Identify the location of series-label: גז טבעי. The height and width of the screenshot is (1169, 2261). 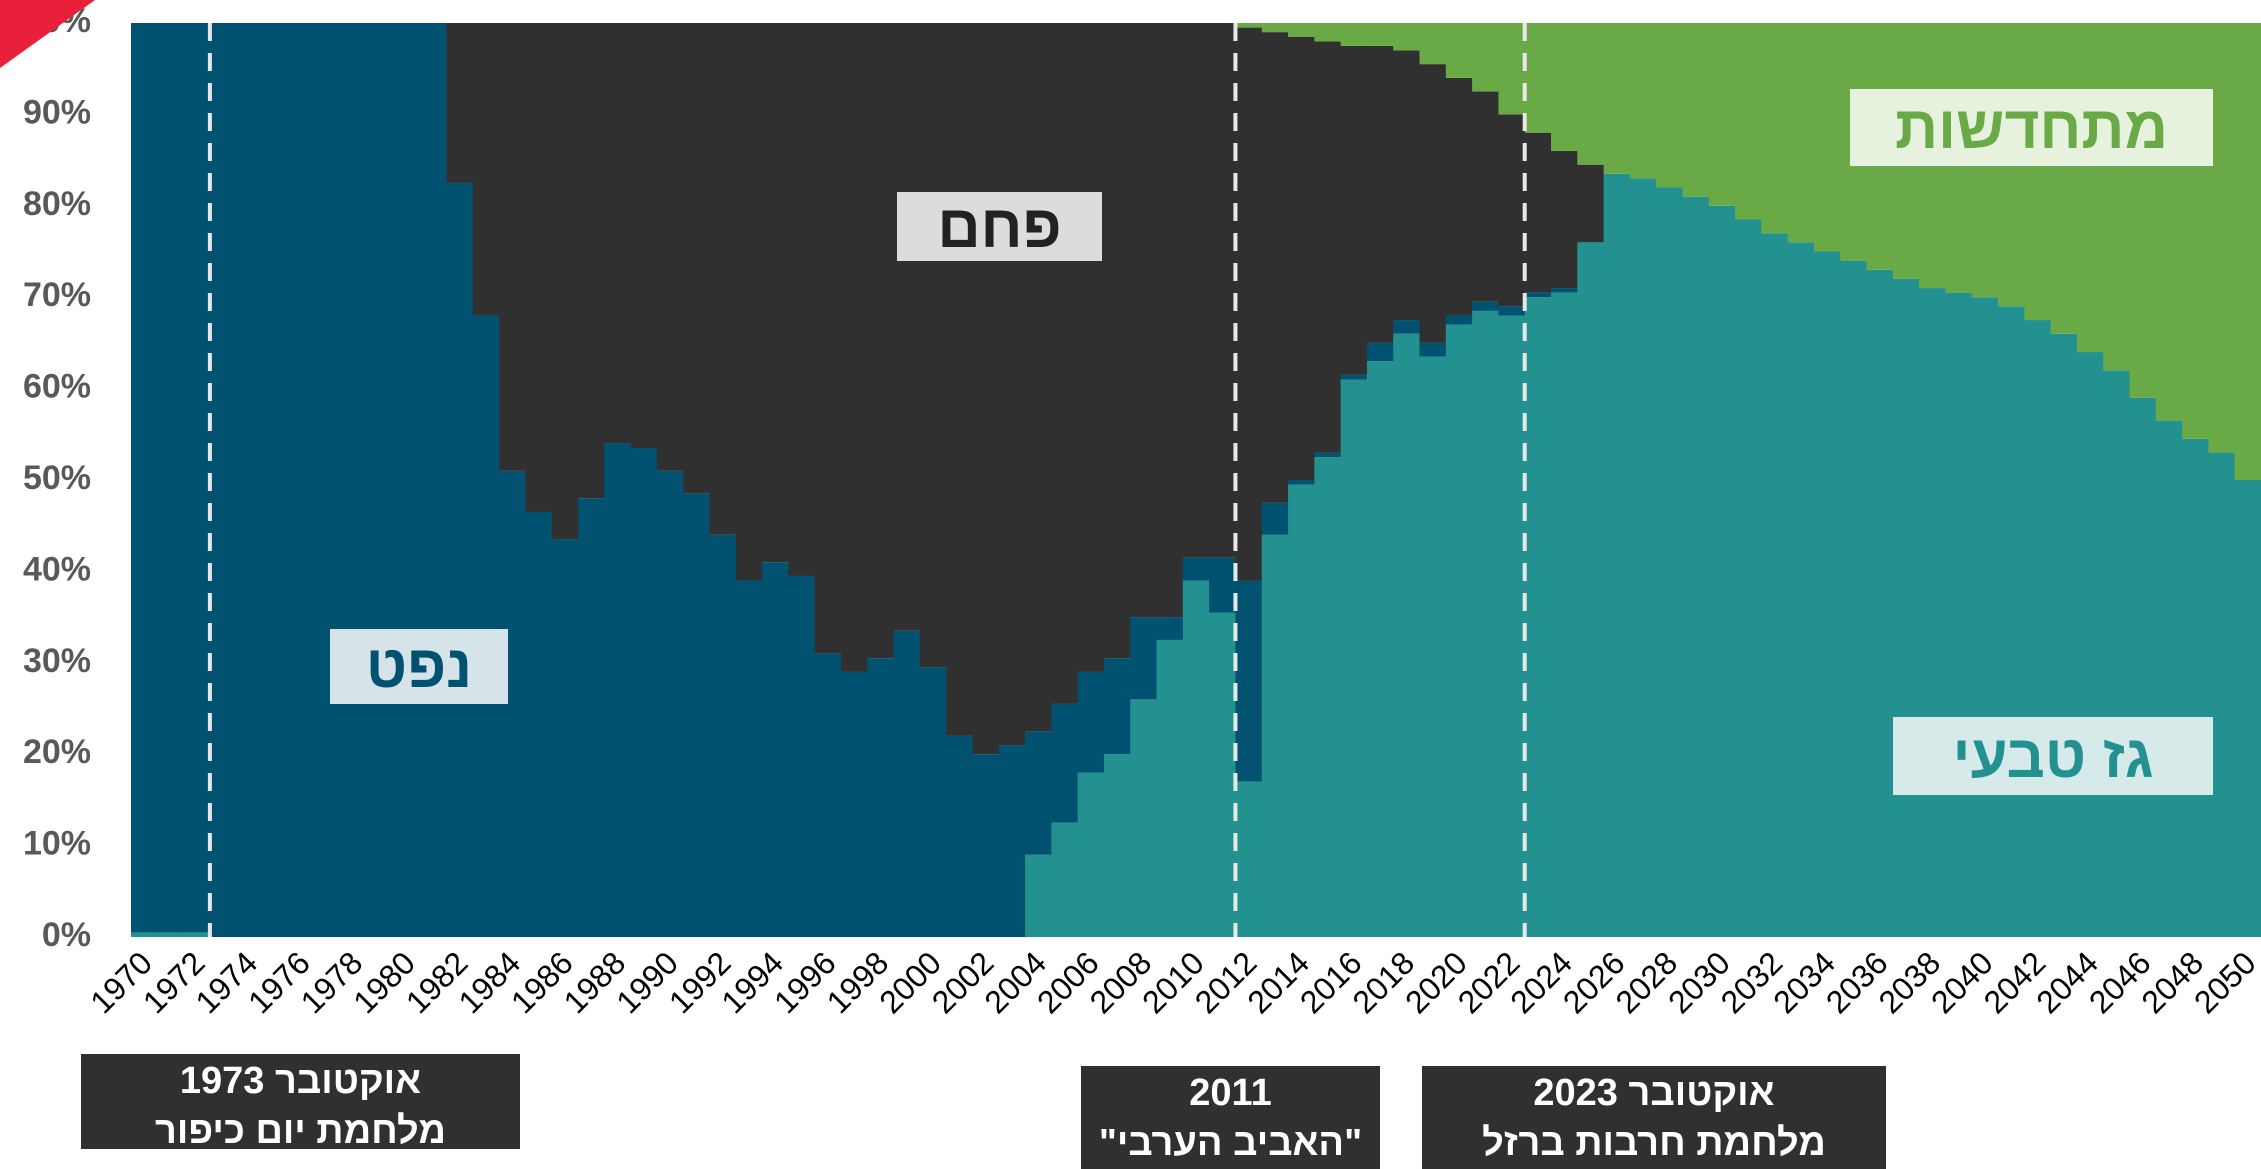
(2053, 756).